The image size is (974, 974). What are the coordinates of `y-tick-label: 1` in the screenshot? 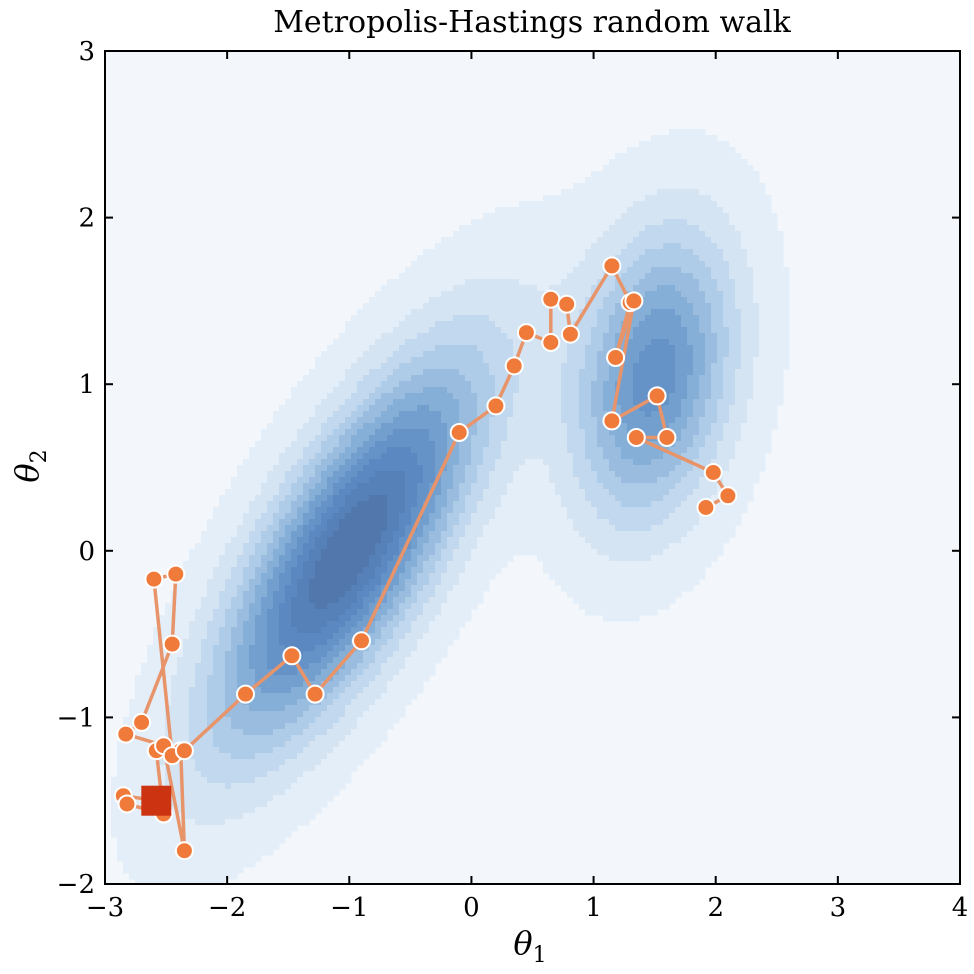 It's located at (86, 385).